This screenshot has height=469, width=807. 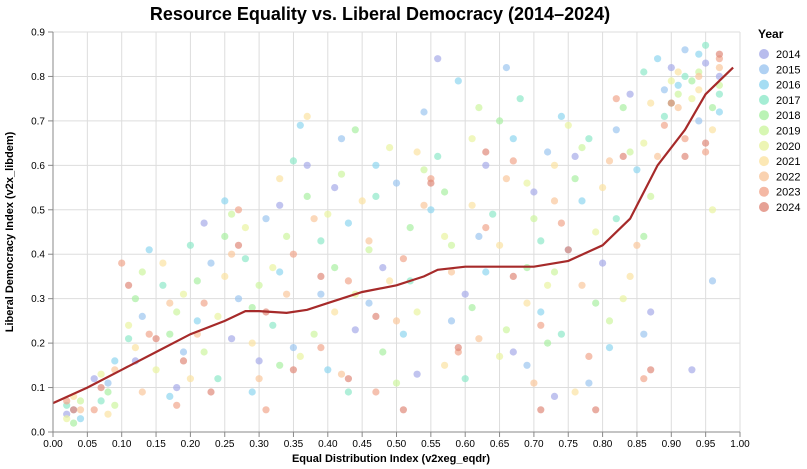 I want to click on y-tick-label: 0.9, so click(x=38, y=33).